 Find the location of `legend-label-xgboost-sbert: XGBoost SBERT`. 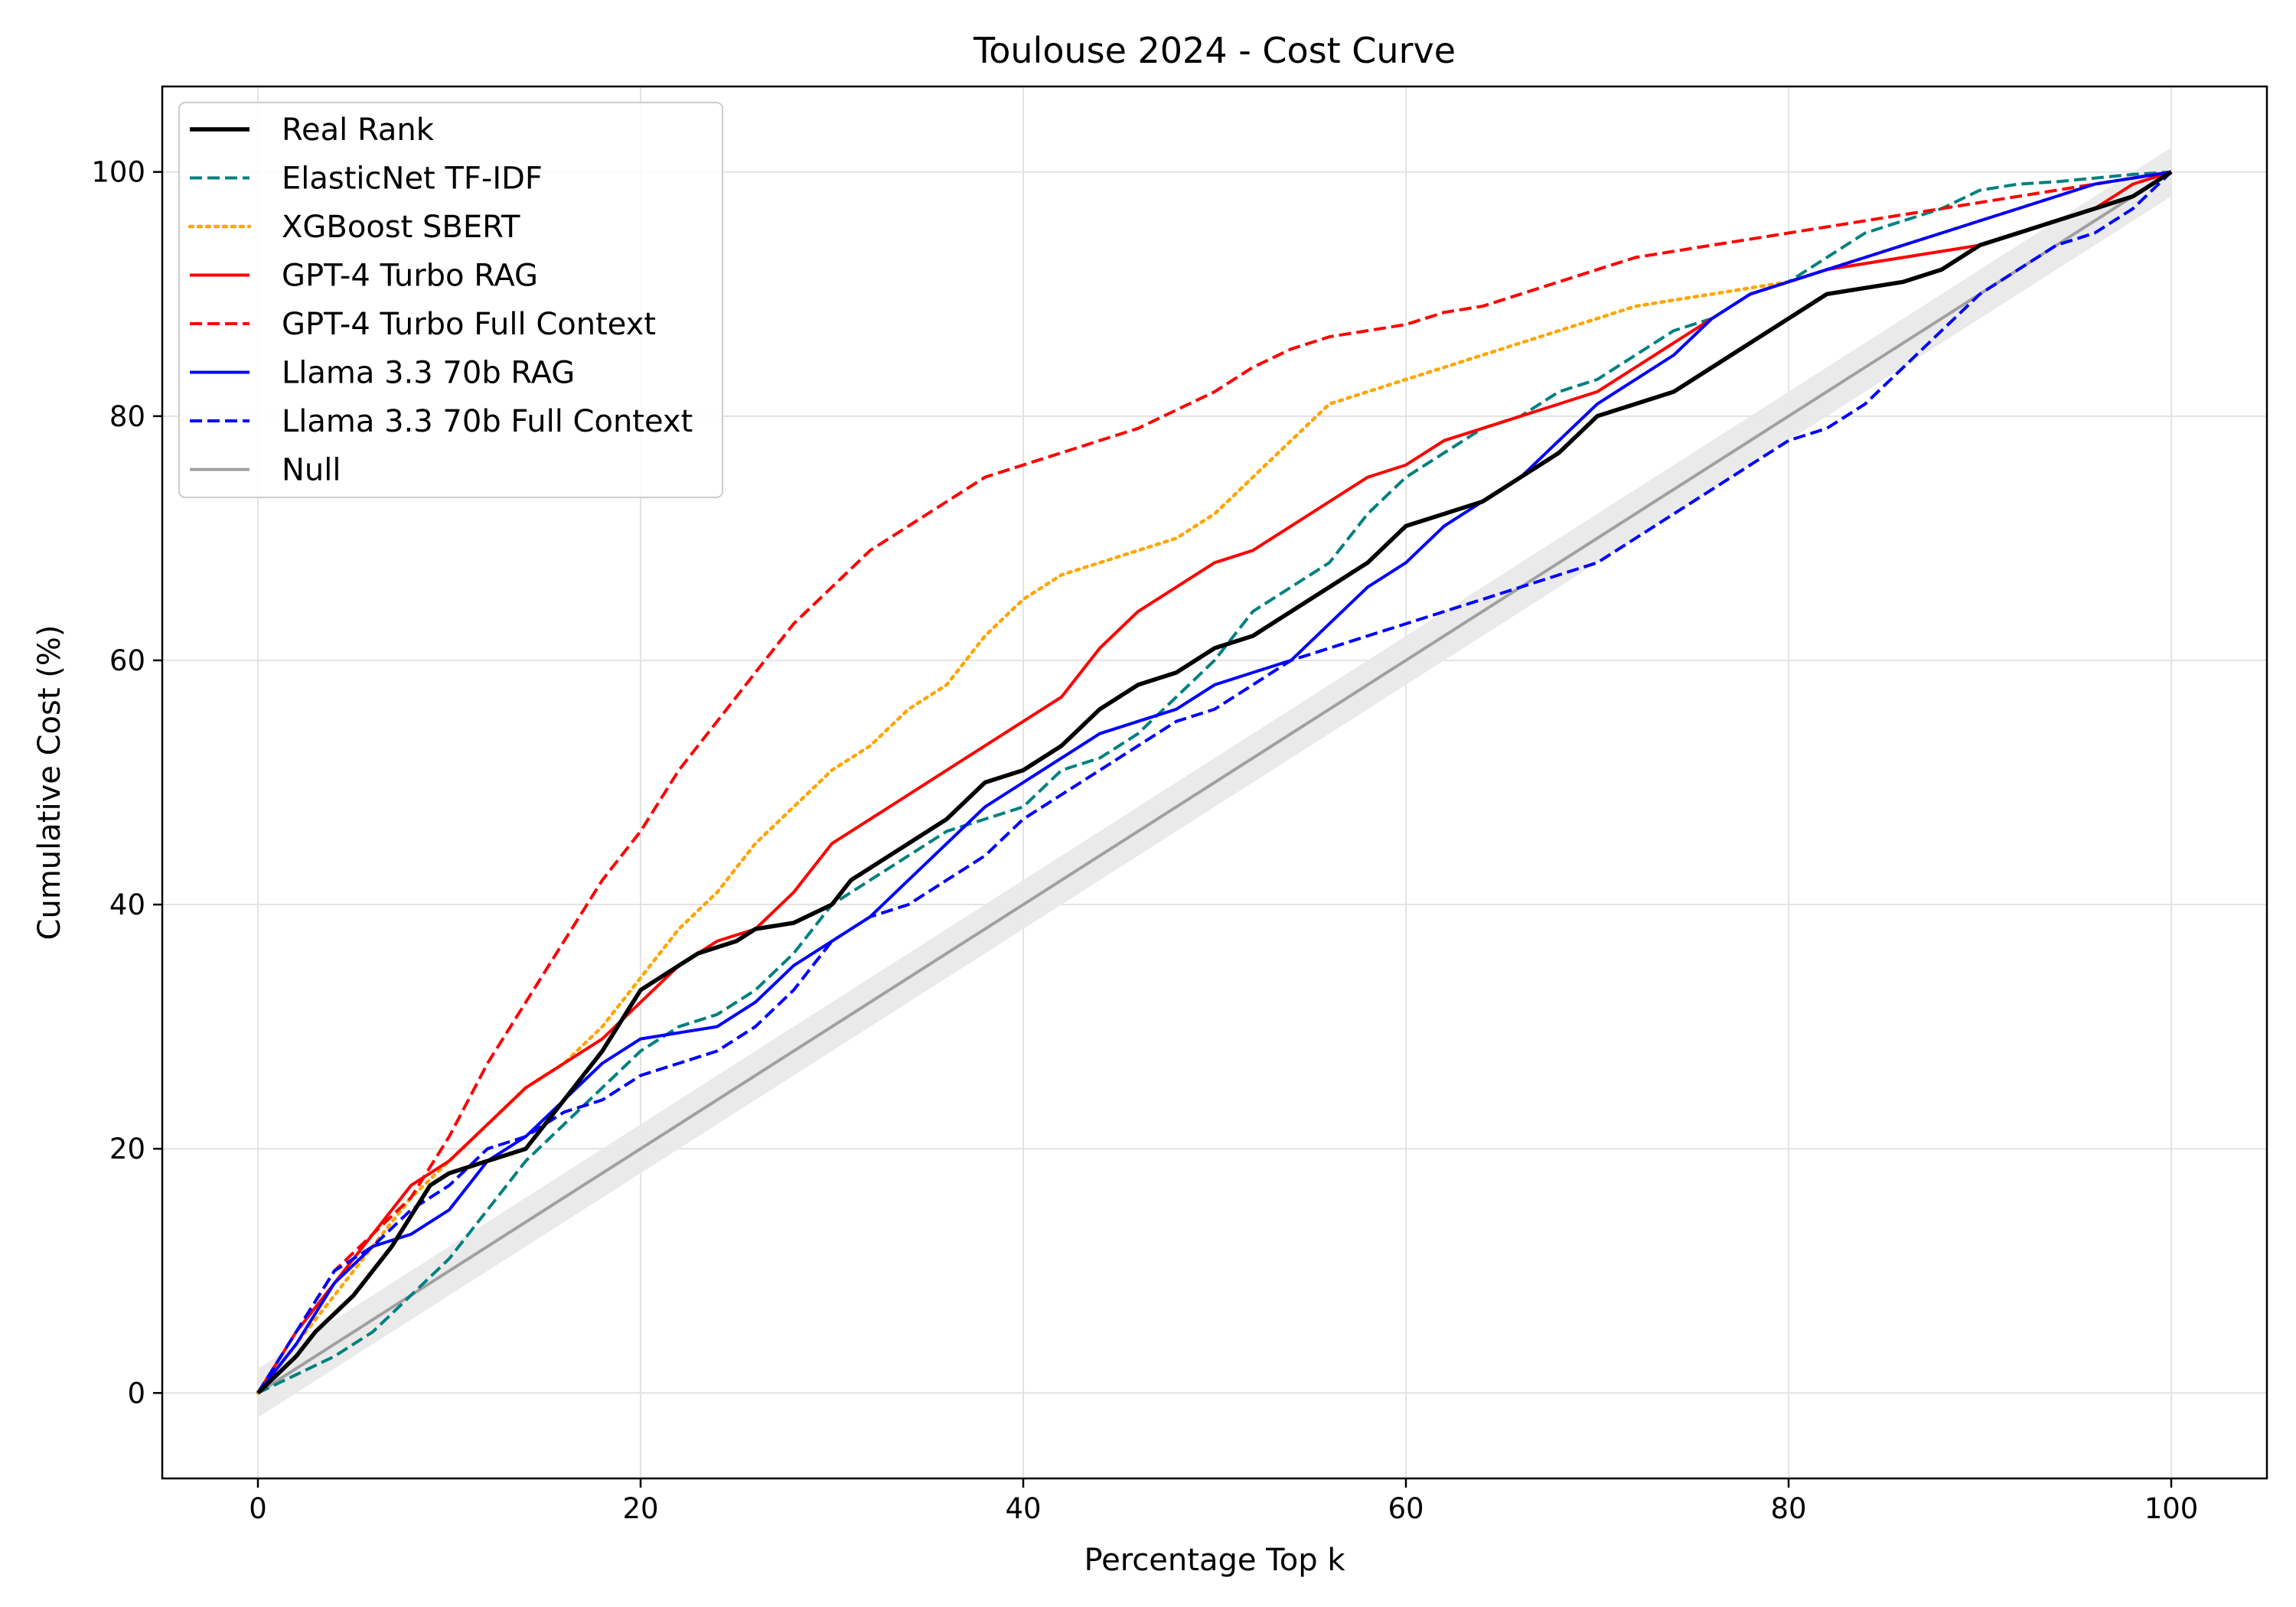

legend-label-xgboost-sbert: XGBoost SBERT is located at coordinates (401, 228).